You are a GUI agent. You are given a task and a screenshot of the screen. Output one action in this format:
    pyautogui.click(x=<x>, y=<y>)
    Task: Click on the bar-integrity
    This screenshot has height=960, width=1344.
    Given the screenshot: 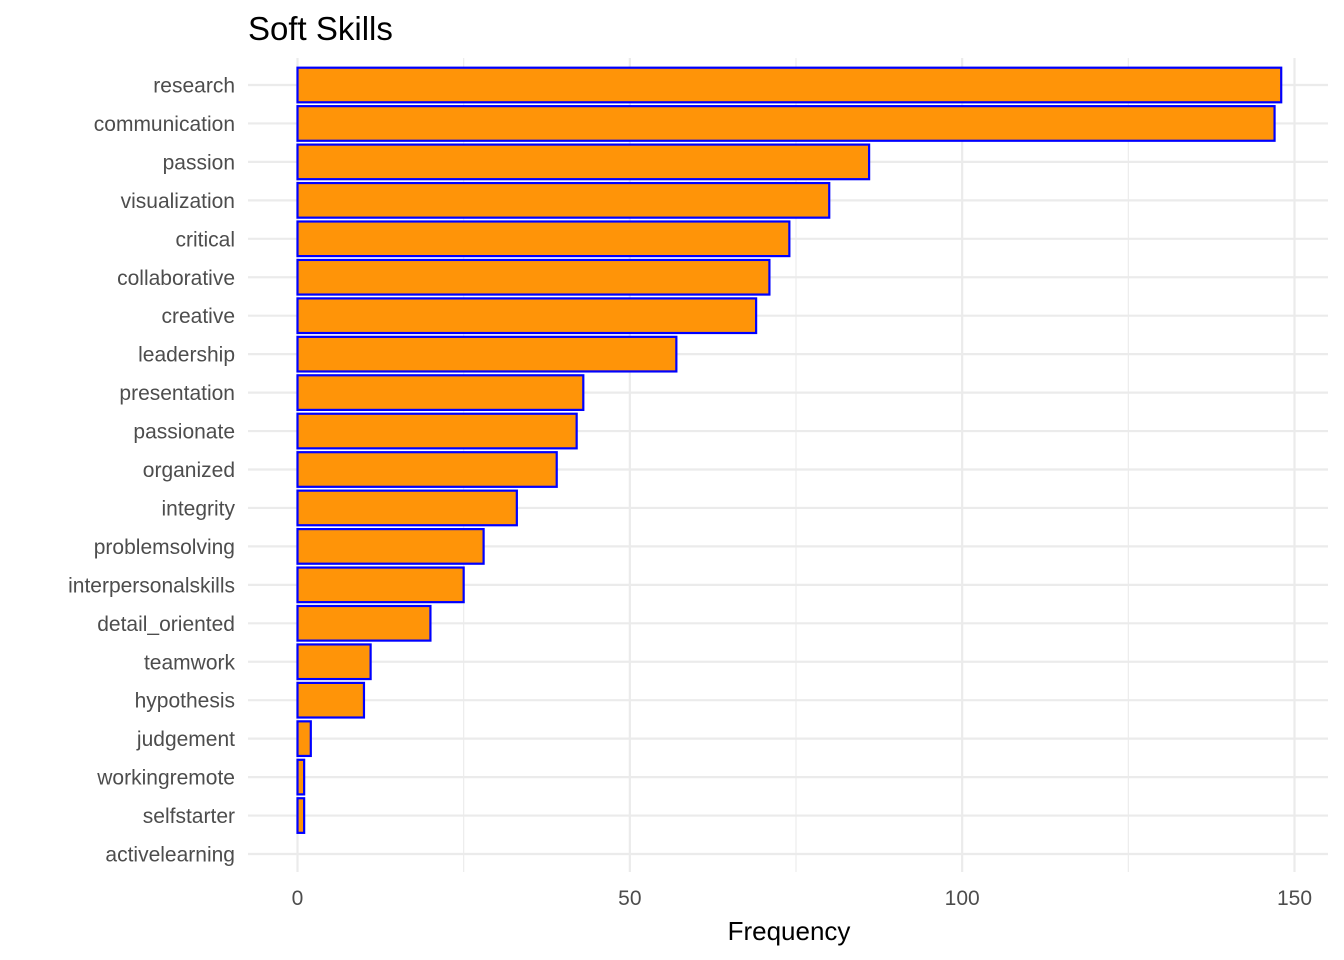 What is the action you would take?
    pyautogui.click(x=407, y=508)
    